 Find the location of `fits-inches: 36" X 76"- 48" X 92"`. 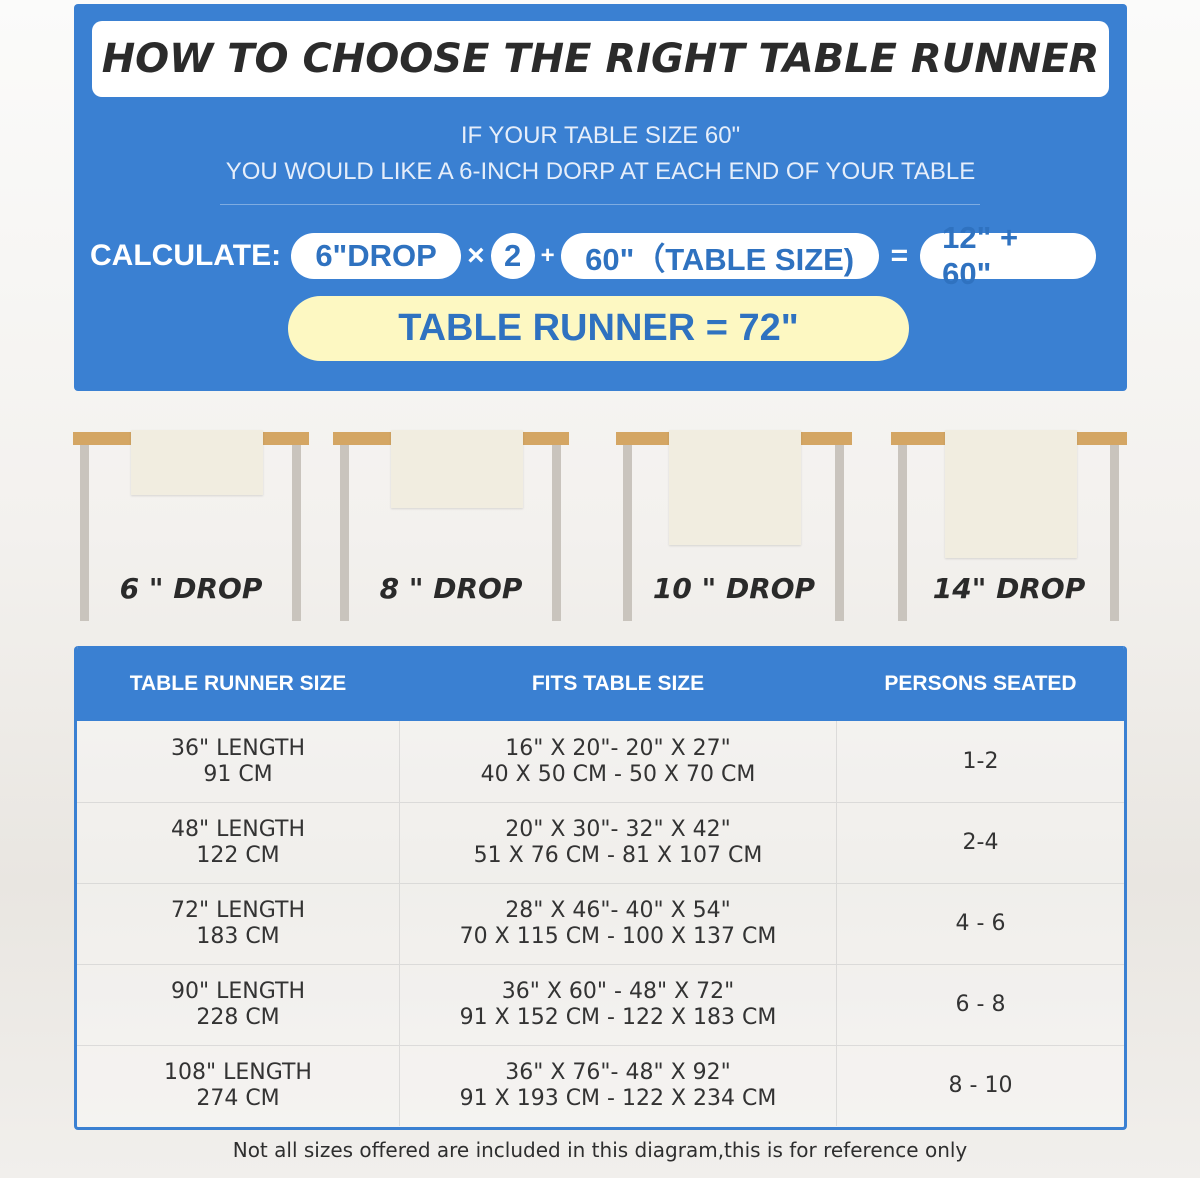

fits-inches: 36" X 76"- 48" X 92" is located at coordinates (618, 1072).